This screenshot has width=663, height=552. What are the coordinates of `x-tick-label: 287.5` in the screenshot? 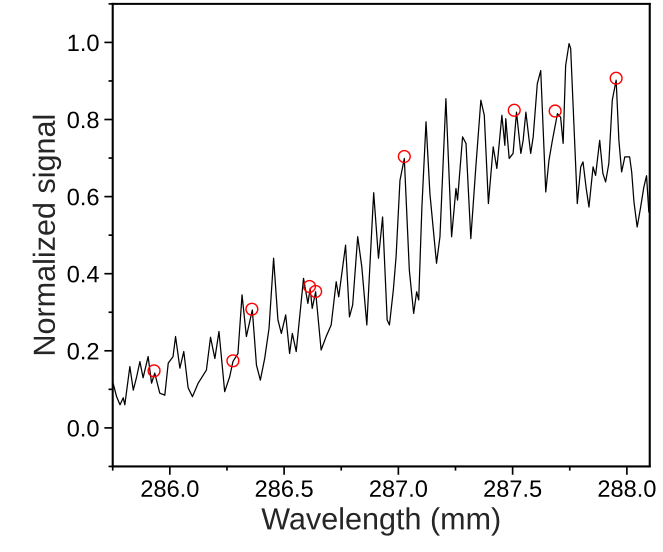 It's located at (513, 488).